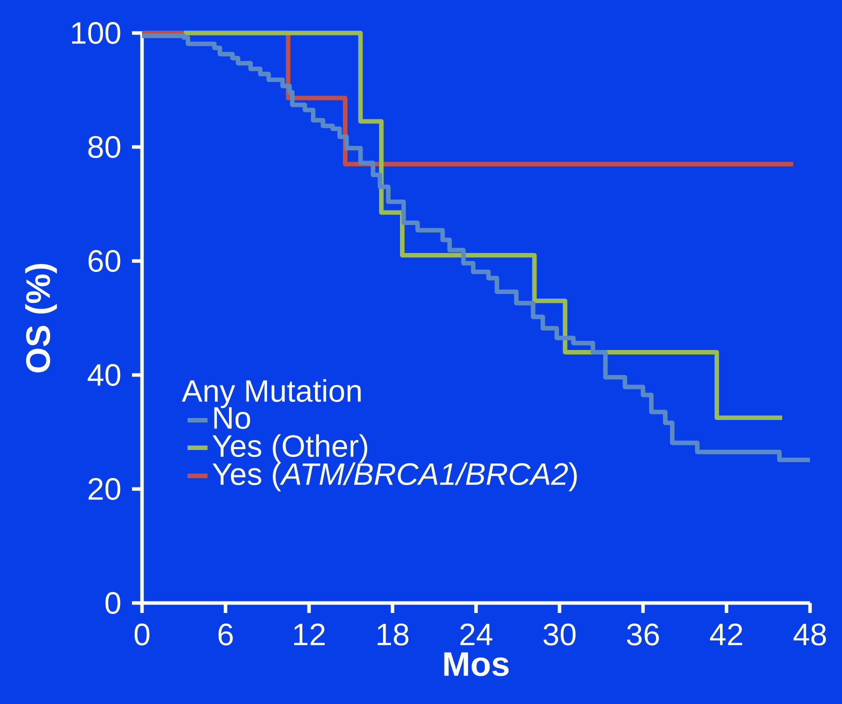 The height and width of the screenshot is (704, 842). Describe the element at coordinates (96, 33) in the screenshot. I see `y-tick-label: 100` at that location.